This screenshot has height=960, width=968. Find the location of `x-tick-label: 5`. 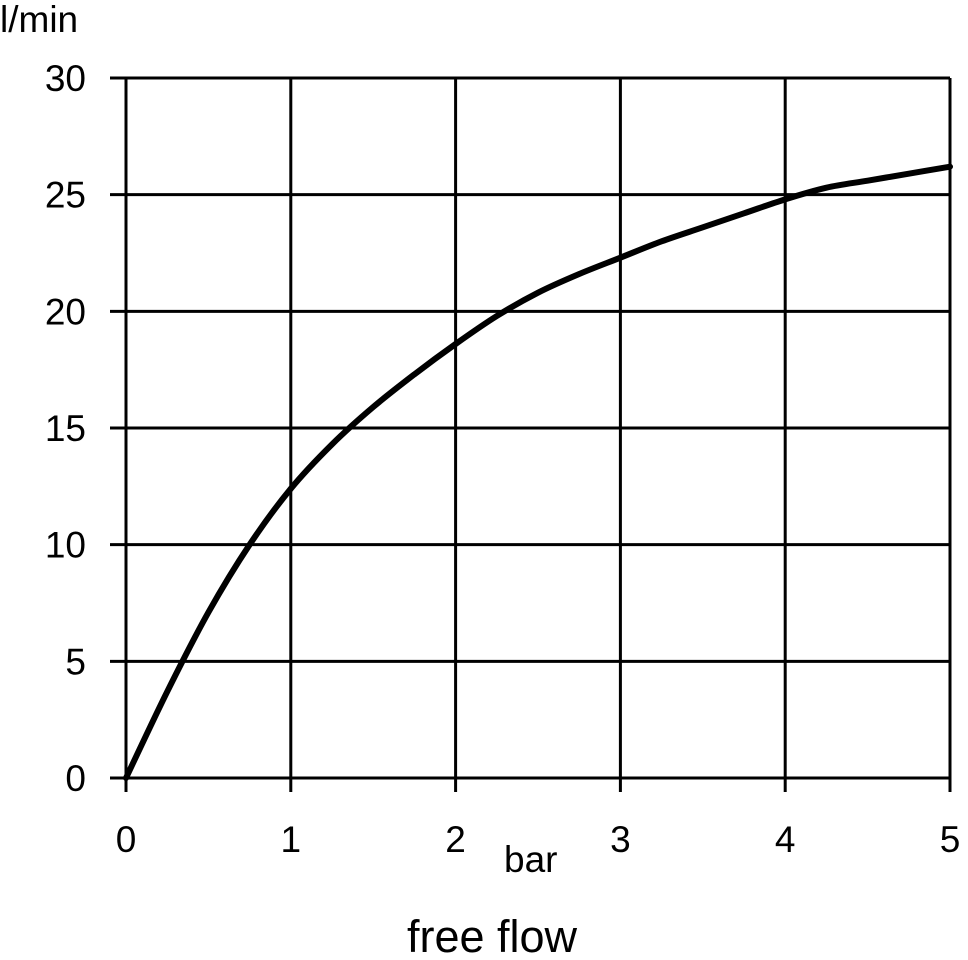

x-tick-label: 5 is located at coordinates (950, 839).